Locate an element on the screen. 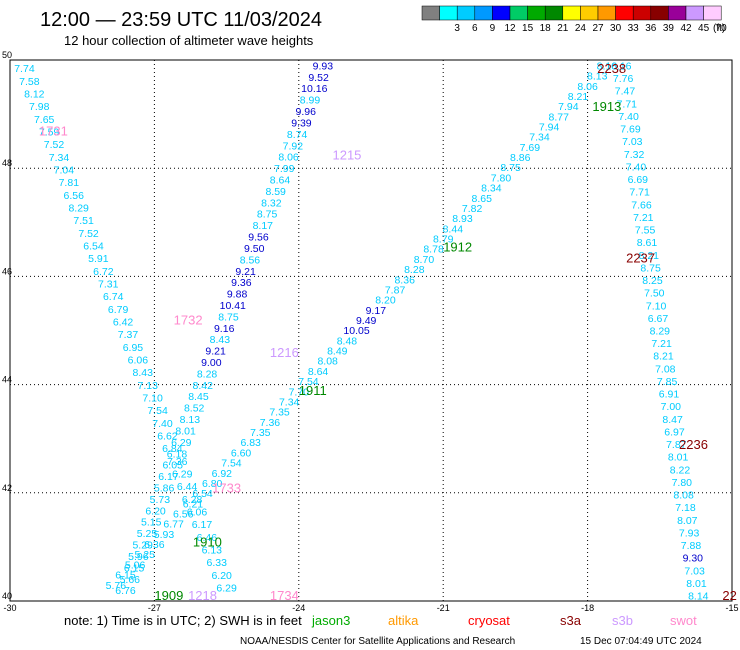 This screenshot has width=740, height=650. wave-height-value: 6.15 is located at coordinates (125, 576).